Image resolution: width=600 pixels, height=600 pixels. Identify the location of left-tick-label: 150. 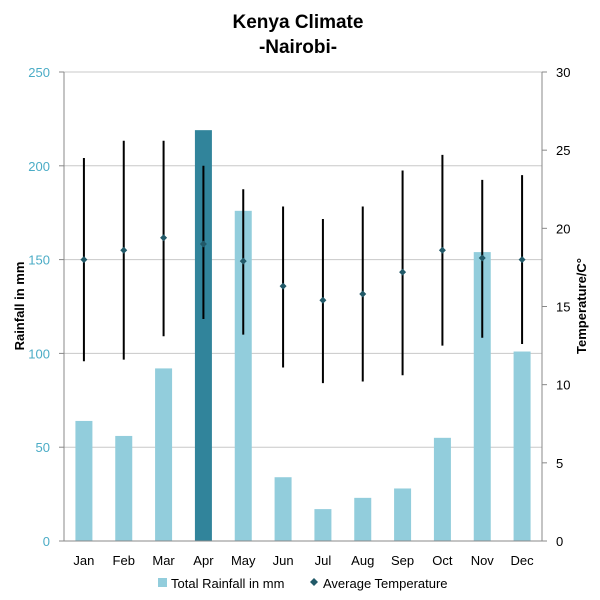
(39, 260).